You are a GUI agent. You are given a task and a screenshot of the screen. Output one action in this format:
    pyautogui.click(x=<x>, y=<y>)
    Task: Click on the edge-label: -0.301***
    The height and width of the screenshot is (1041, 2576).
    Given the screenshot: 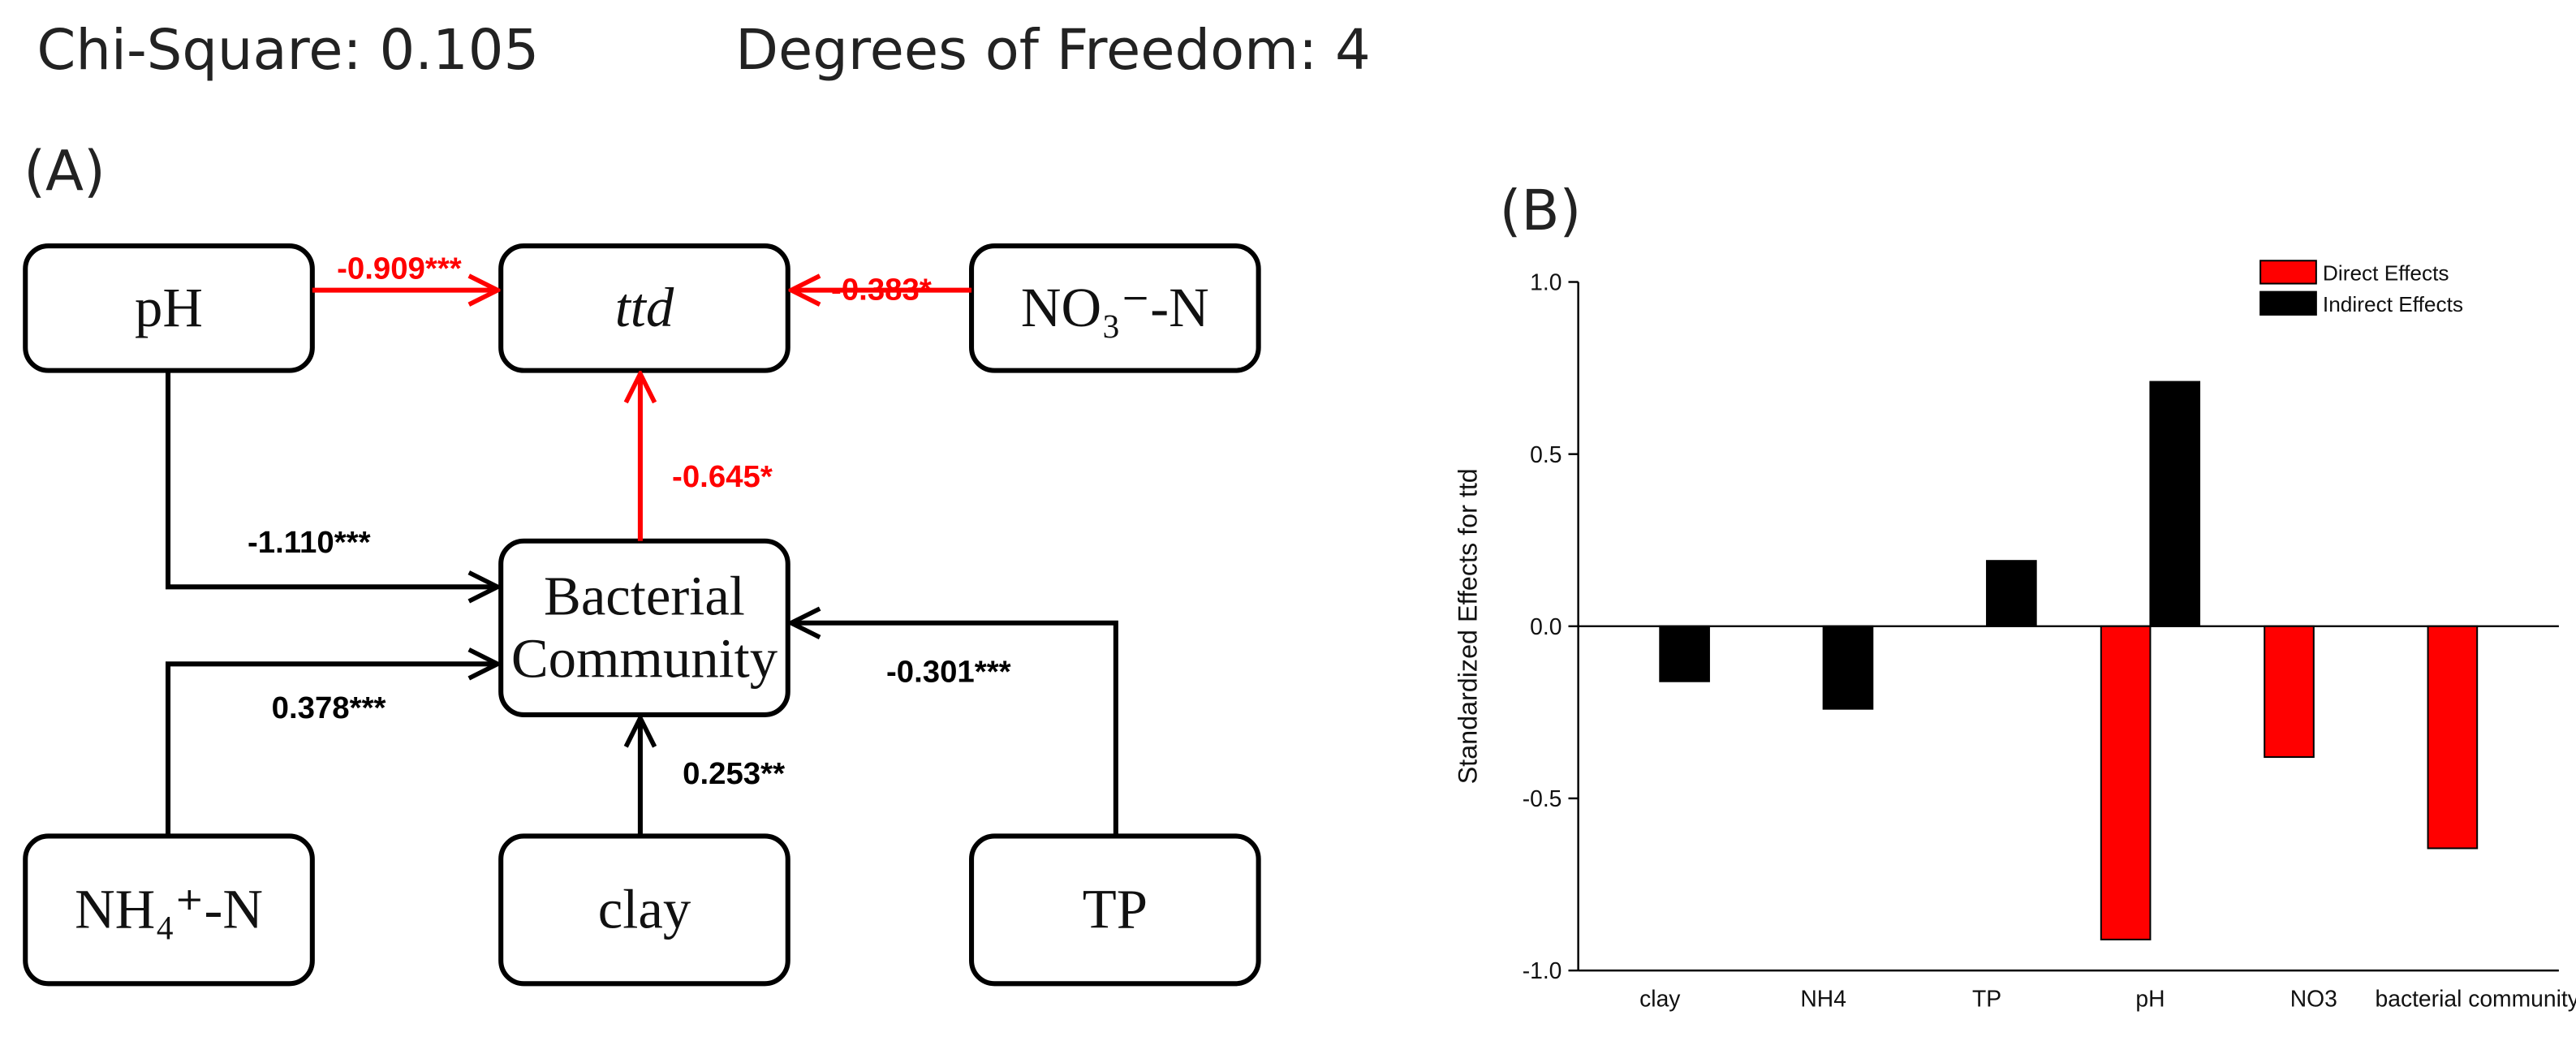 What is the action you would take?
    pyautogui.click(x=949, y=672)
    